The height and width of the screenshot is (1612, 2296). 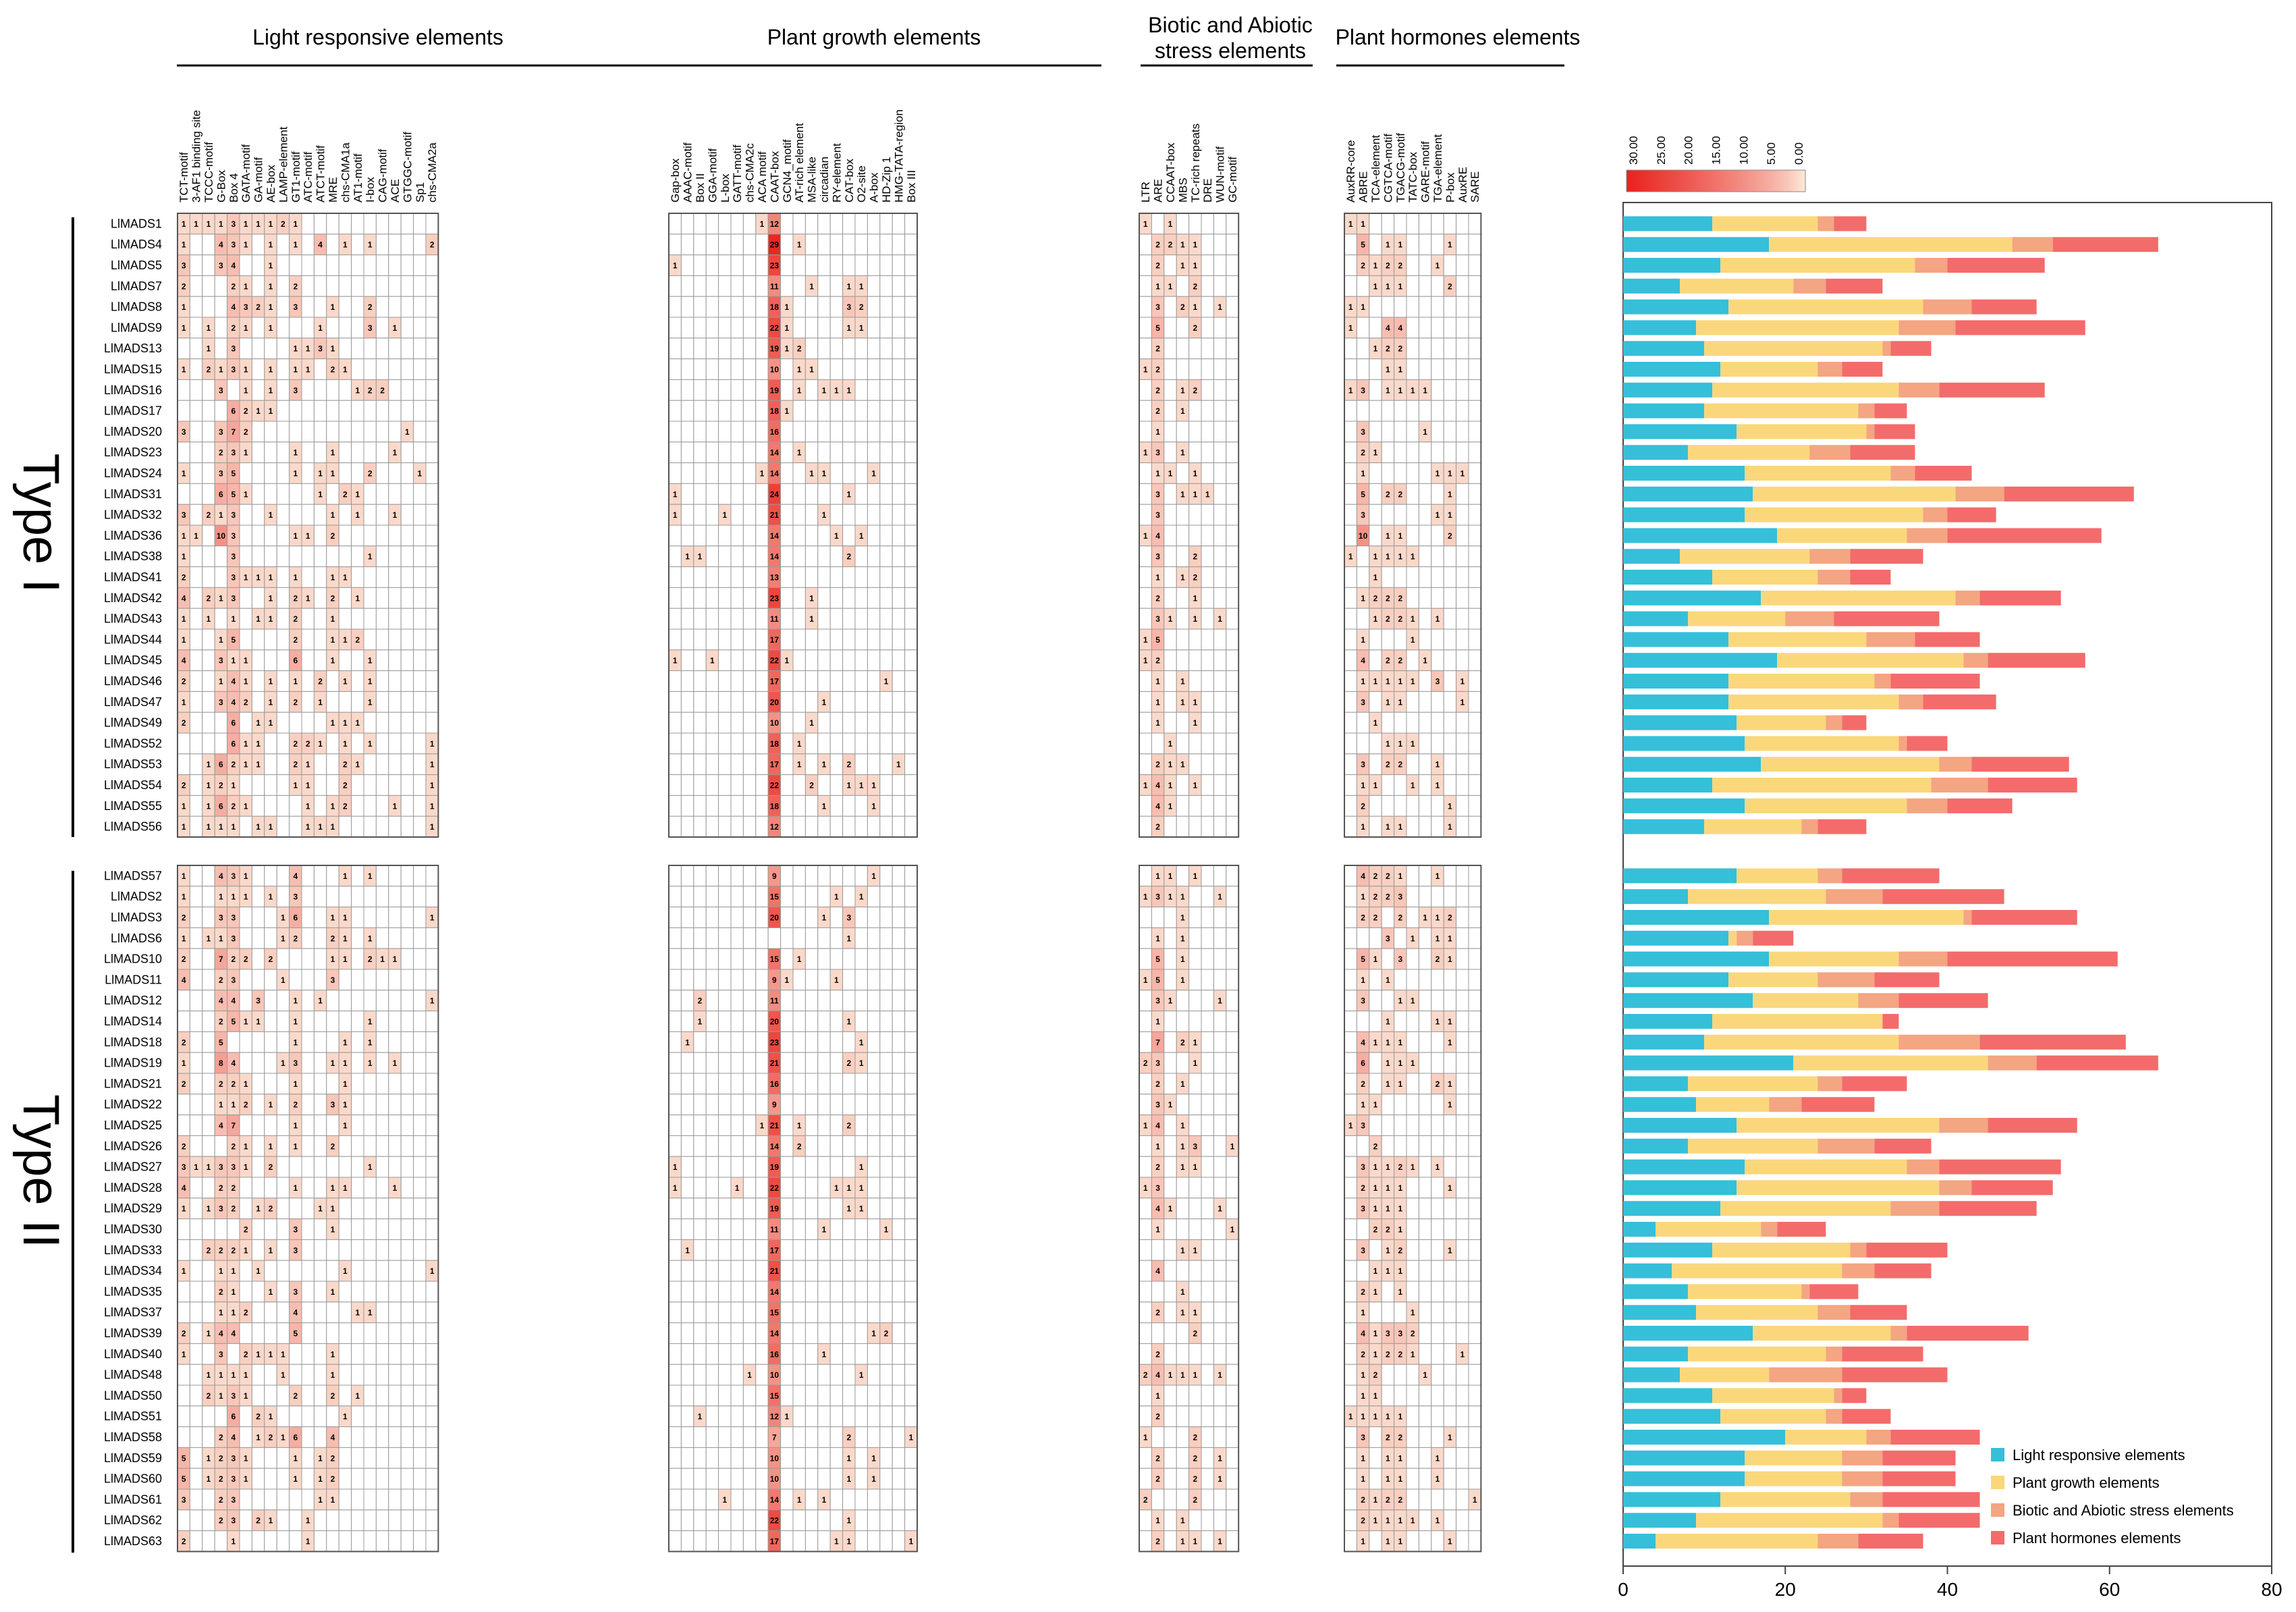 What do you see at coordinates (1157, 619) in the screenshot?
I see `heatmap-cell-value: 3` at bounding box center [1157, 619].